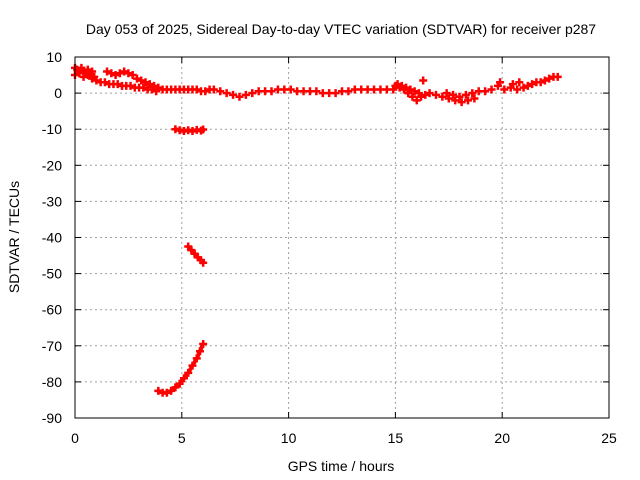 This screenshot has width=640, height=480. What do you see at coordinates (52, 418) in the screenshot?
I see `y-tick-label: -90` at bounding box center [52, 418].